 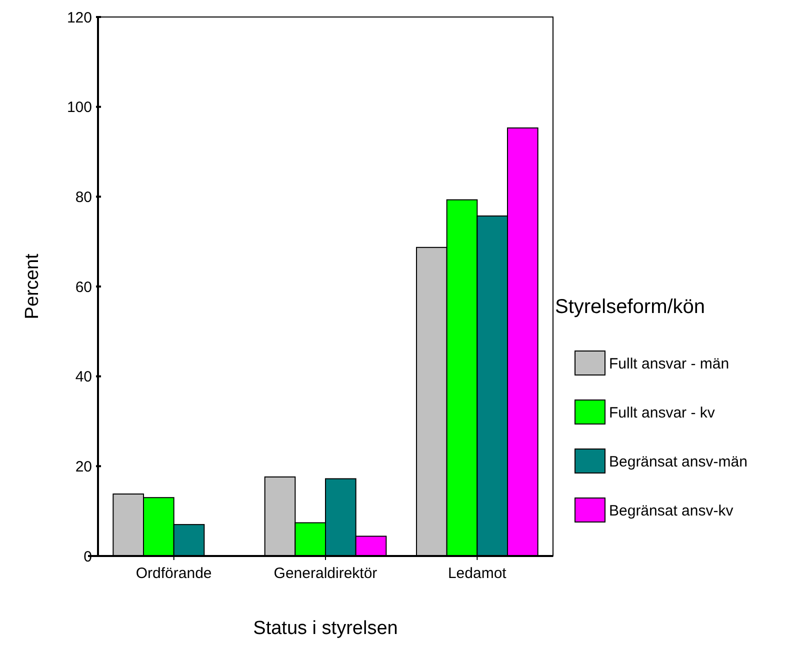 I want to click on x-tick-label: Ledamot, so click(x=478, y=573).